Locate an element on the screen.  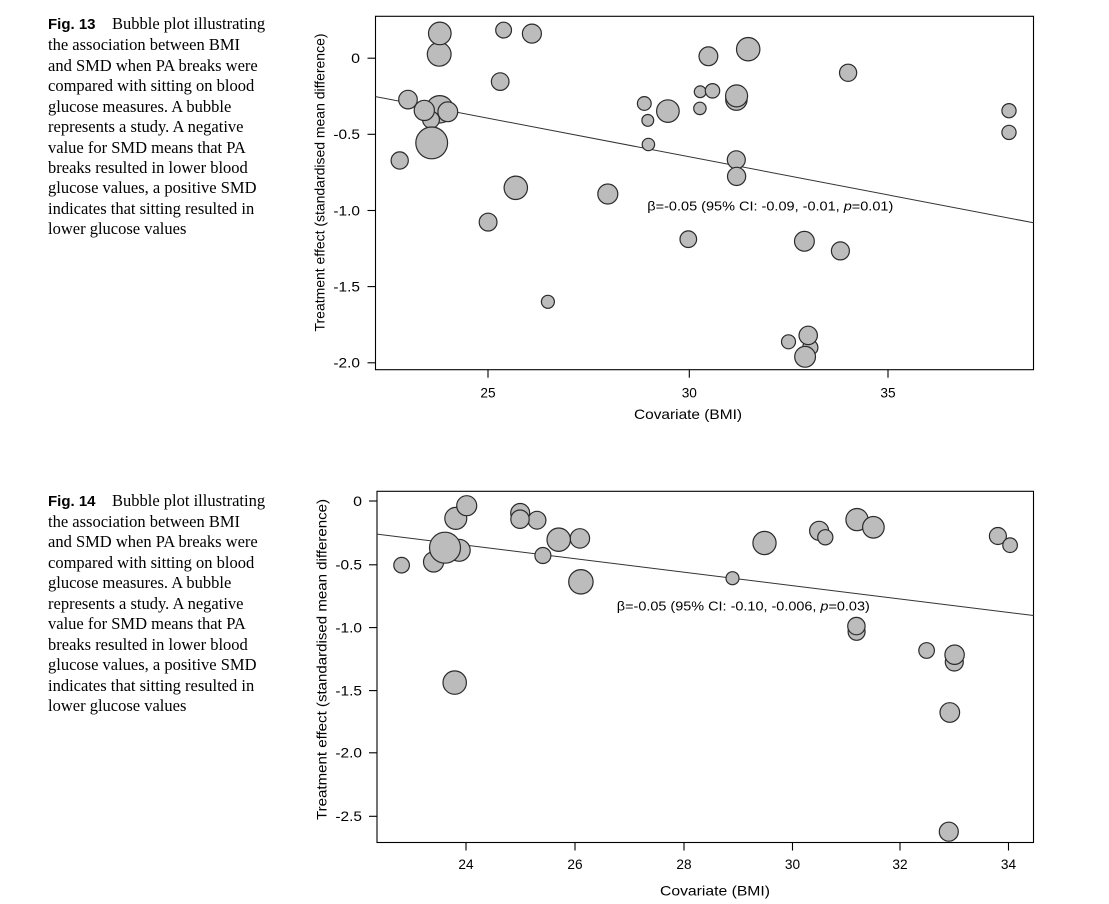
svg-text:β=-0.05 (95% CI: -0.09, -0.01,: β=-0.05 (95% CI: -0.09, -0.01, p=0.01) is located at coordinates (770, 206).